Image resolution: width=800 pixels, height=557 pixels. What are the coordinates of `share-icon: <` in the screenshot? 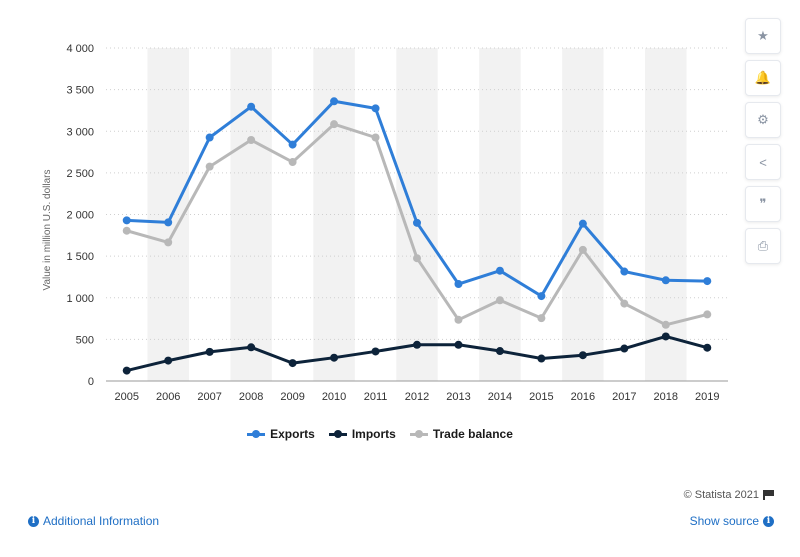 It's located at (763, 162).